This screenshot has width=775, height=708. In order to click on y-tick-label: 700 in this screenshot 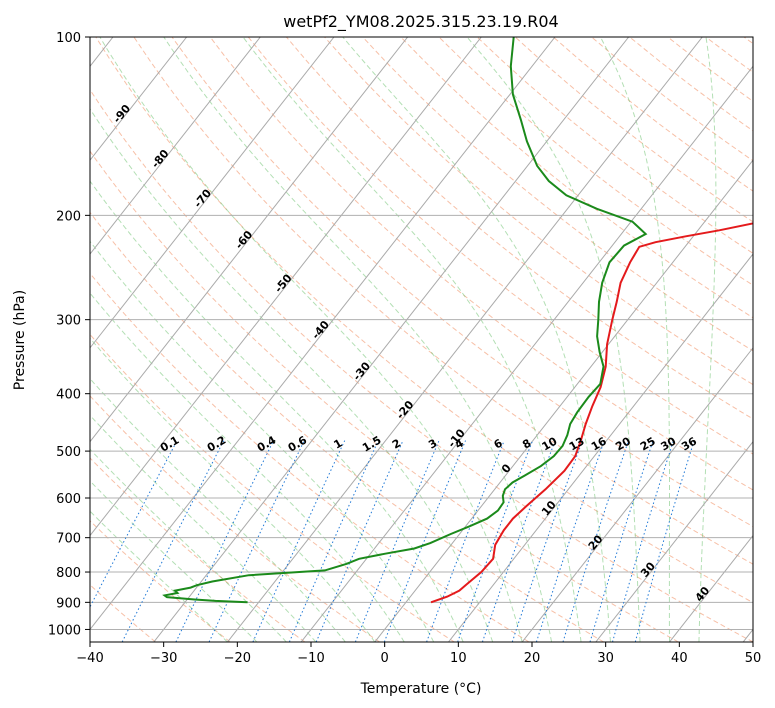, I will do `click(68, 539)`.